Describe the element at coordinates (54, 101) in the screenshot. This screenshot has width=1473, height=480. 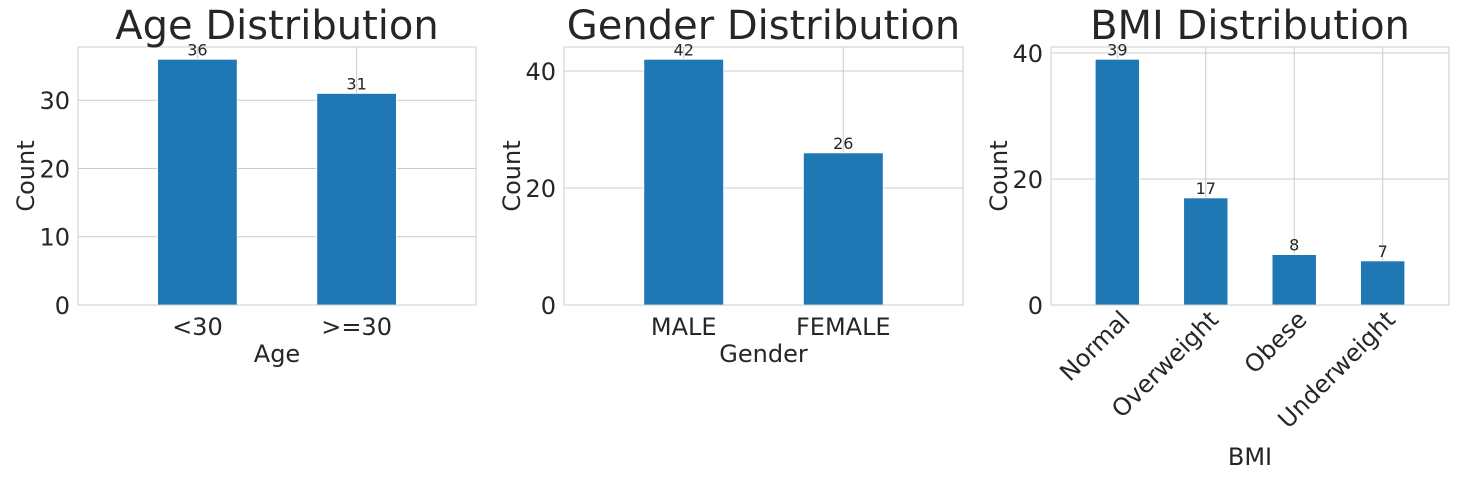
I see `y-tick-label: 30` at that location.